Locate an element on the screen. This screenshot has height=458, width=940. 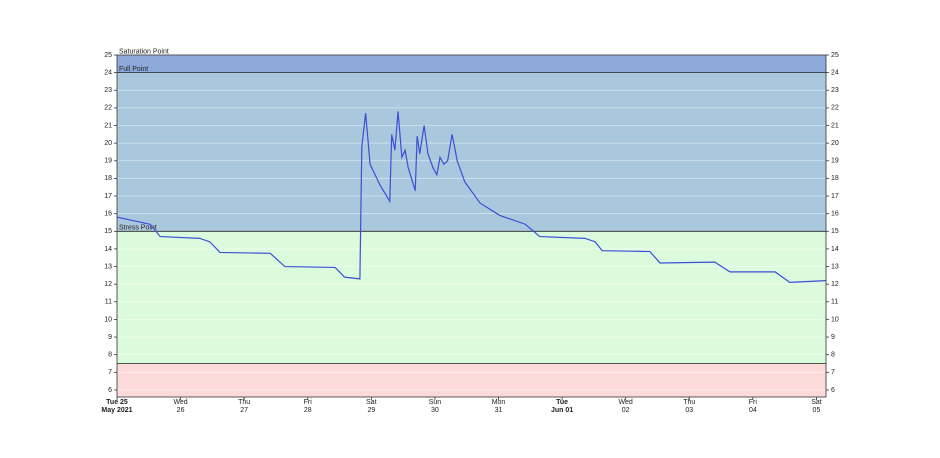
y2-tick-label: 15 is located at coordinates (835, 231).